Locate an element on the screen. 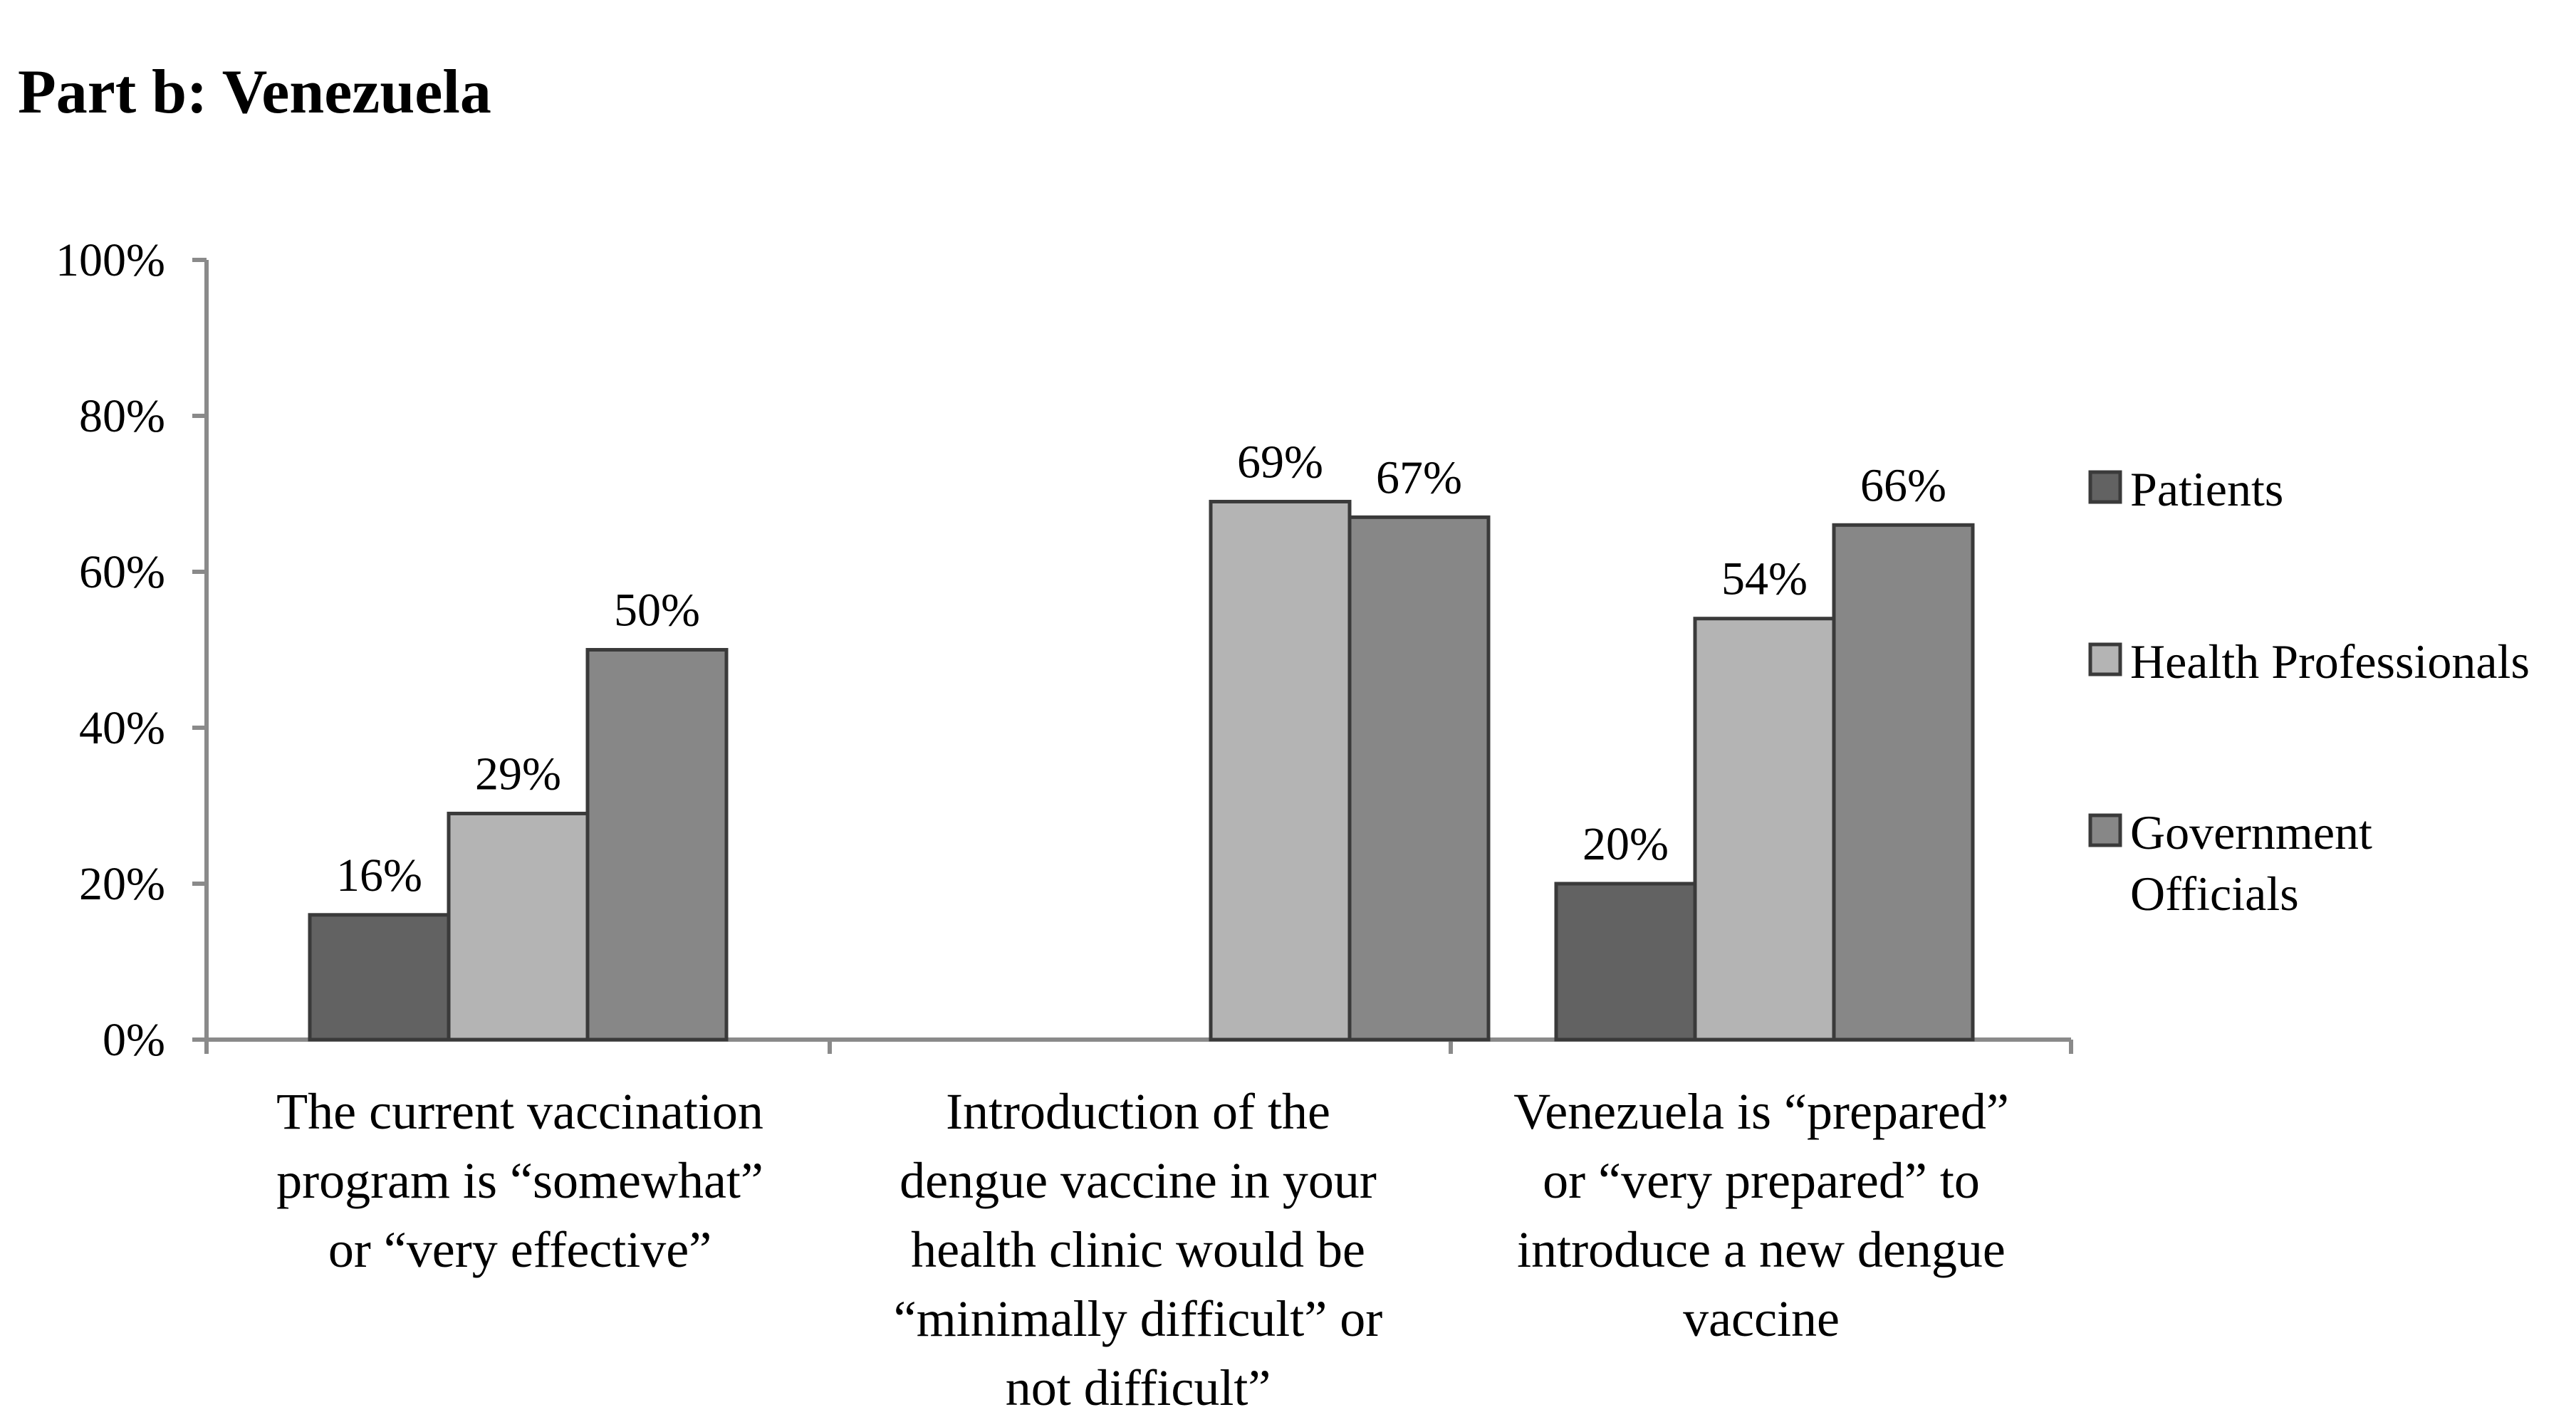 Image resolution: width=2576 pixels, height=1422 pixels. x-tick-label-line: or “very effective” is located at coordinates (519, 1249).